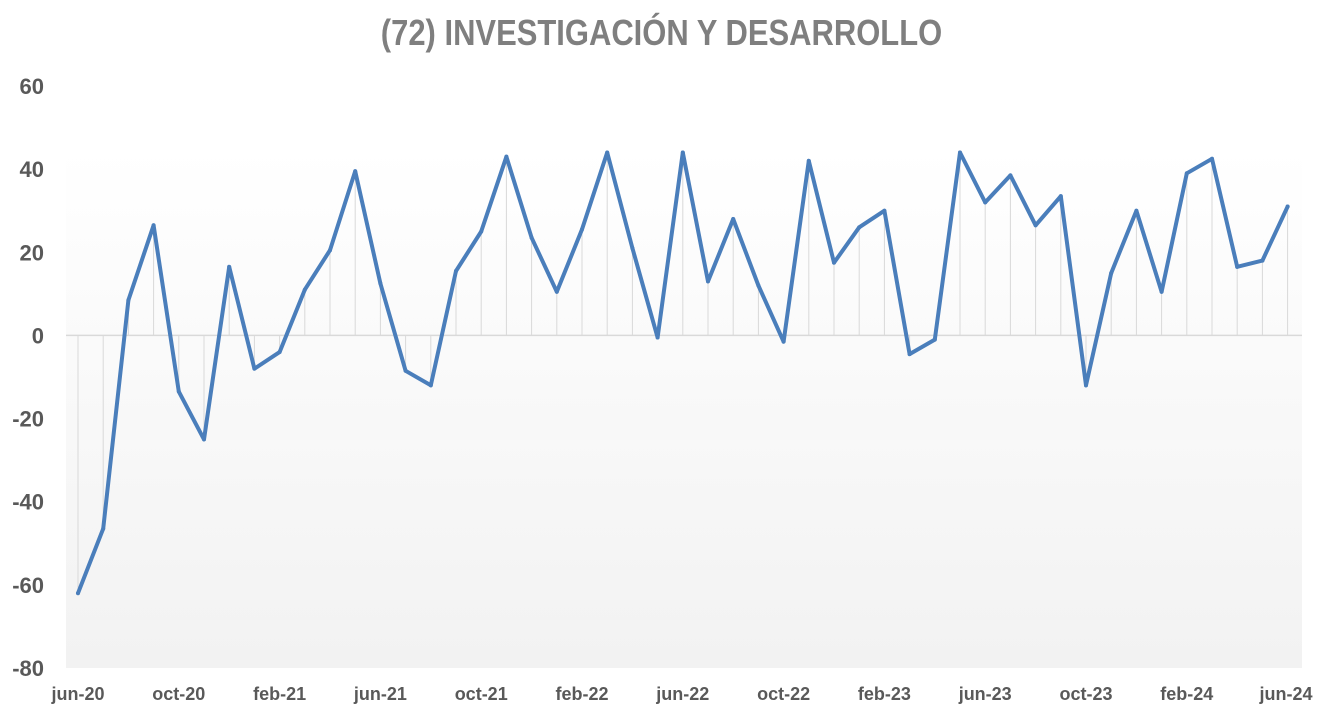 The height and width of the screenshot is (712, 1323). I want to click on x-tick-label: feb-22, so click(581, 694).